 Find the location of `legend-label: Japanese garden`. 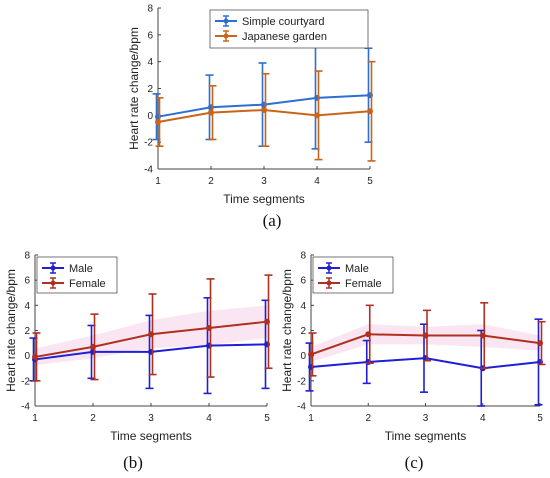

legend-label: Japanese garden is located at coordinates (284, 37).